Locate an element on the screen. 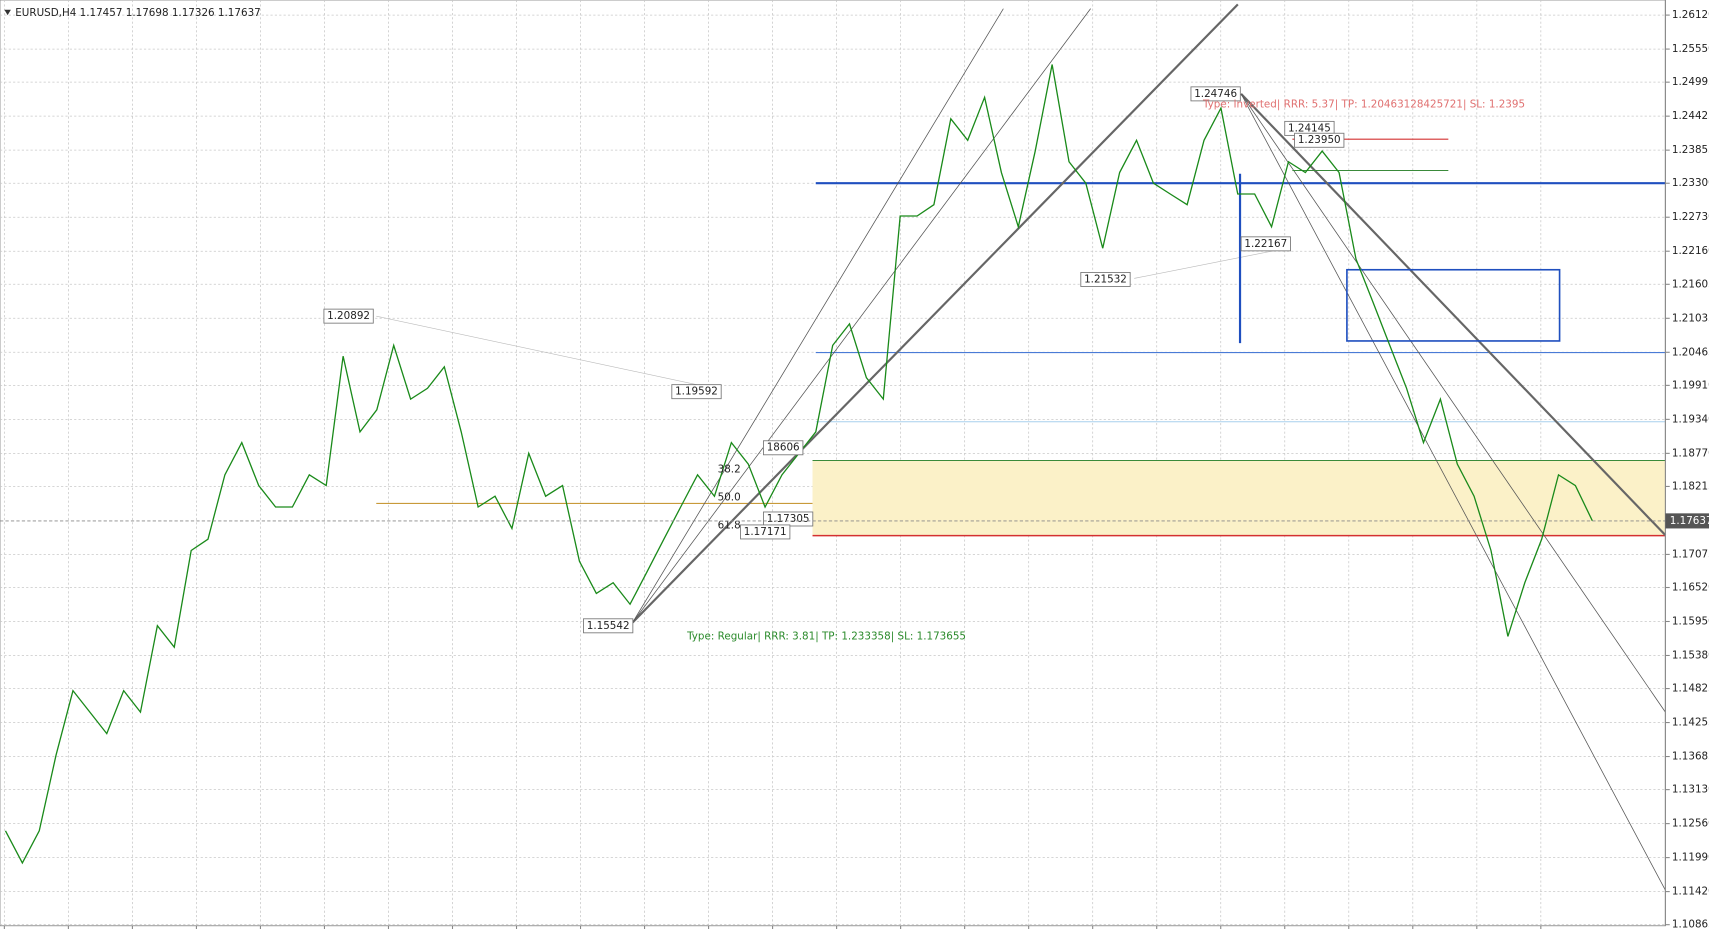 Image resolution: width=1709 pixels, height=929 pixels. price-label: 18606 is located at coordinates (783, 448).